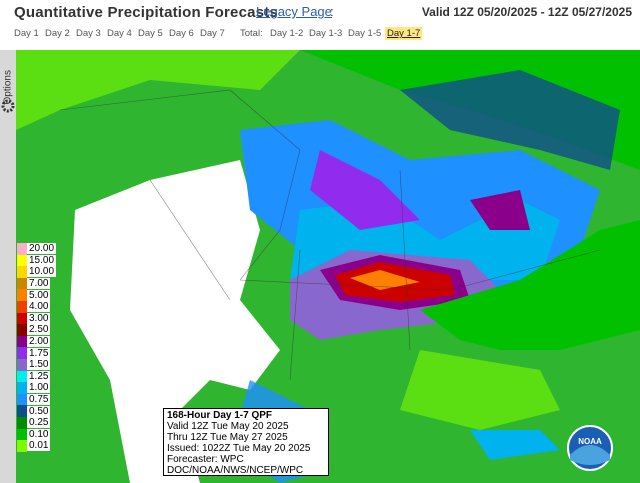 This screenshot has height=483, width=640. What do you see at coordinates (39, 307) in the screenshot?
I see `legend-label: 4.00` at bounding box center [39, 307].